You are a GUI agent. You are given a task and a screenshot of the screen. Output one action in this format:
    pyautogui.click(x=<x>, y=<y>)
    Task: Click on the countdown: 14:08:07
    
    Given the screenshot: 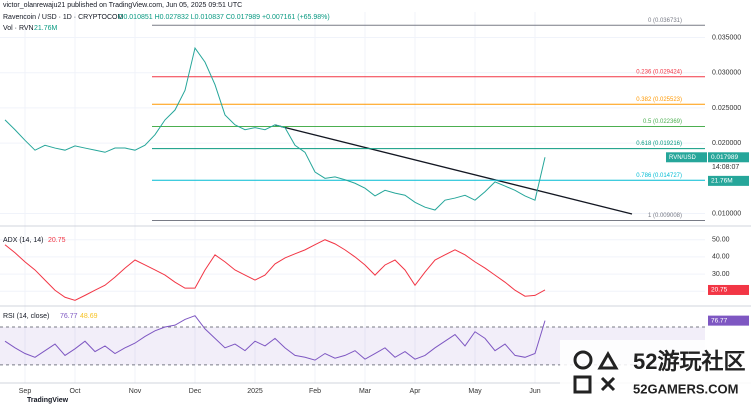 What is the action you would take?
    pyautogui.click(x=725, y=167)
    